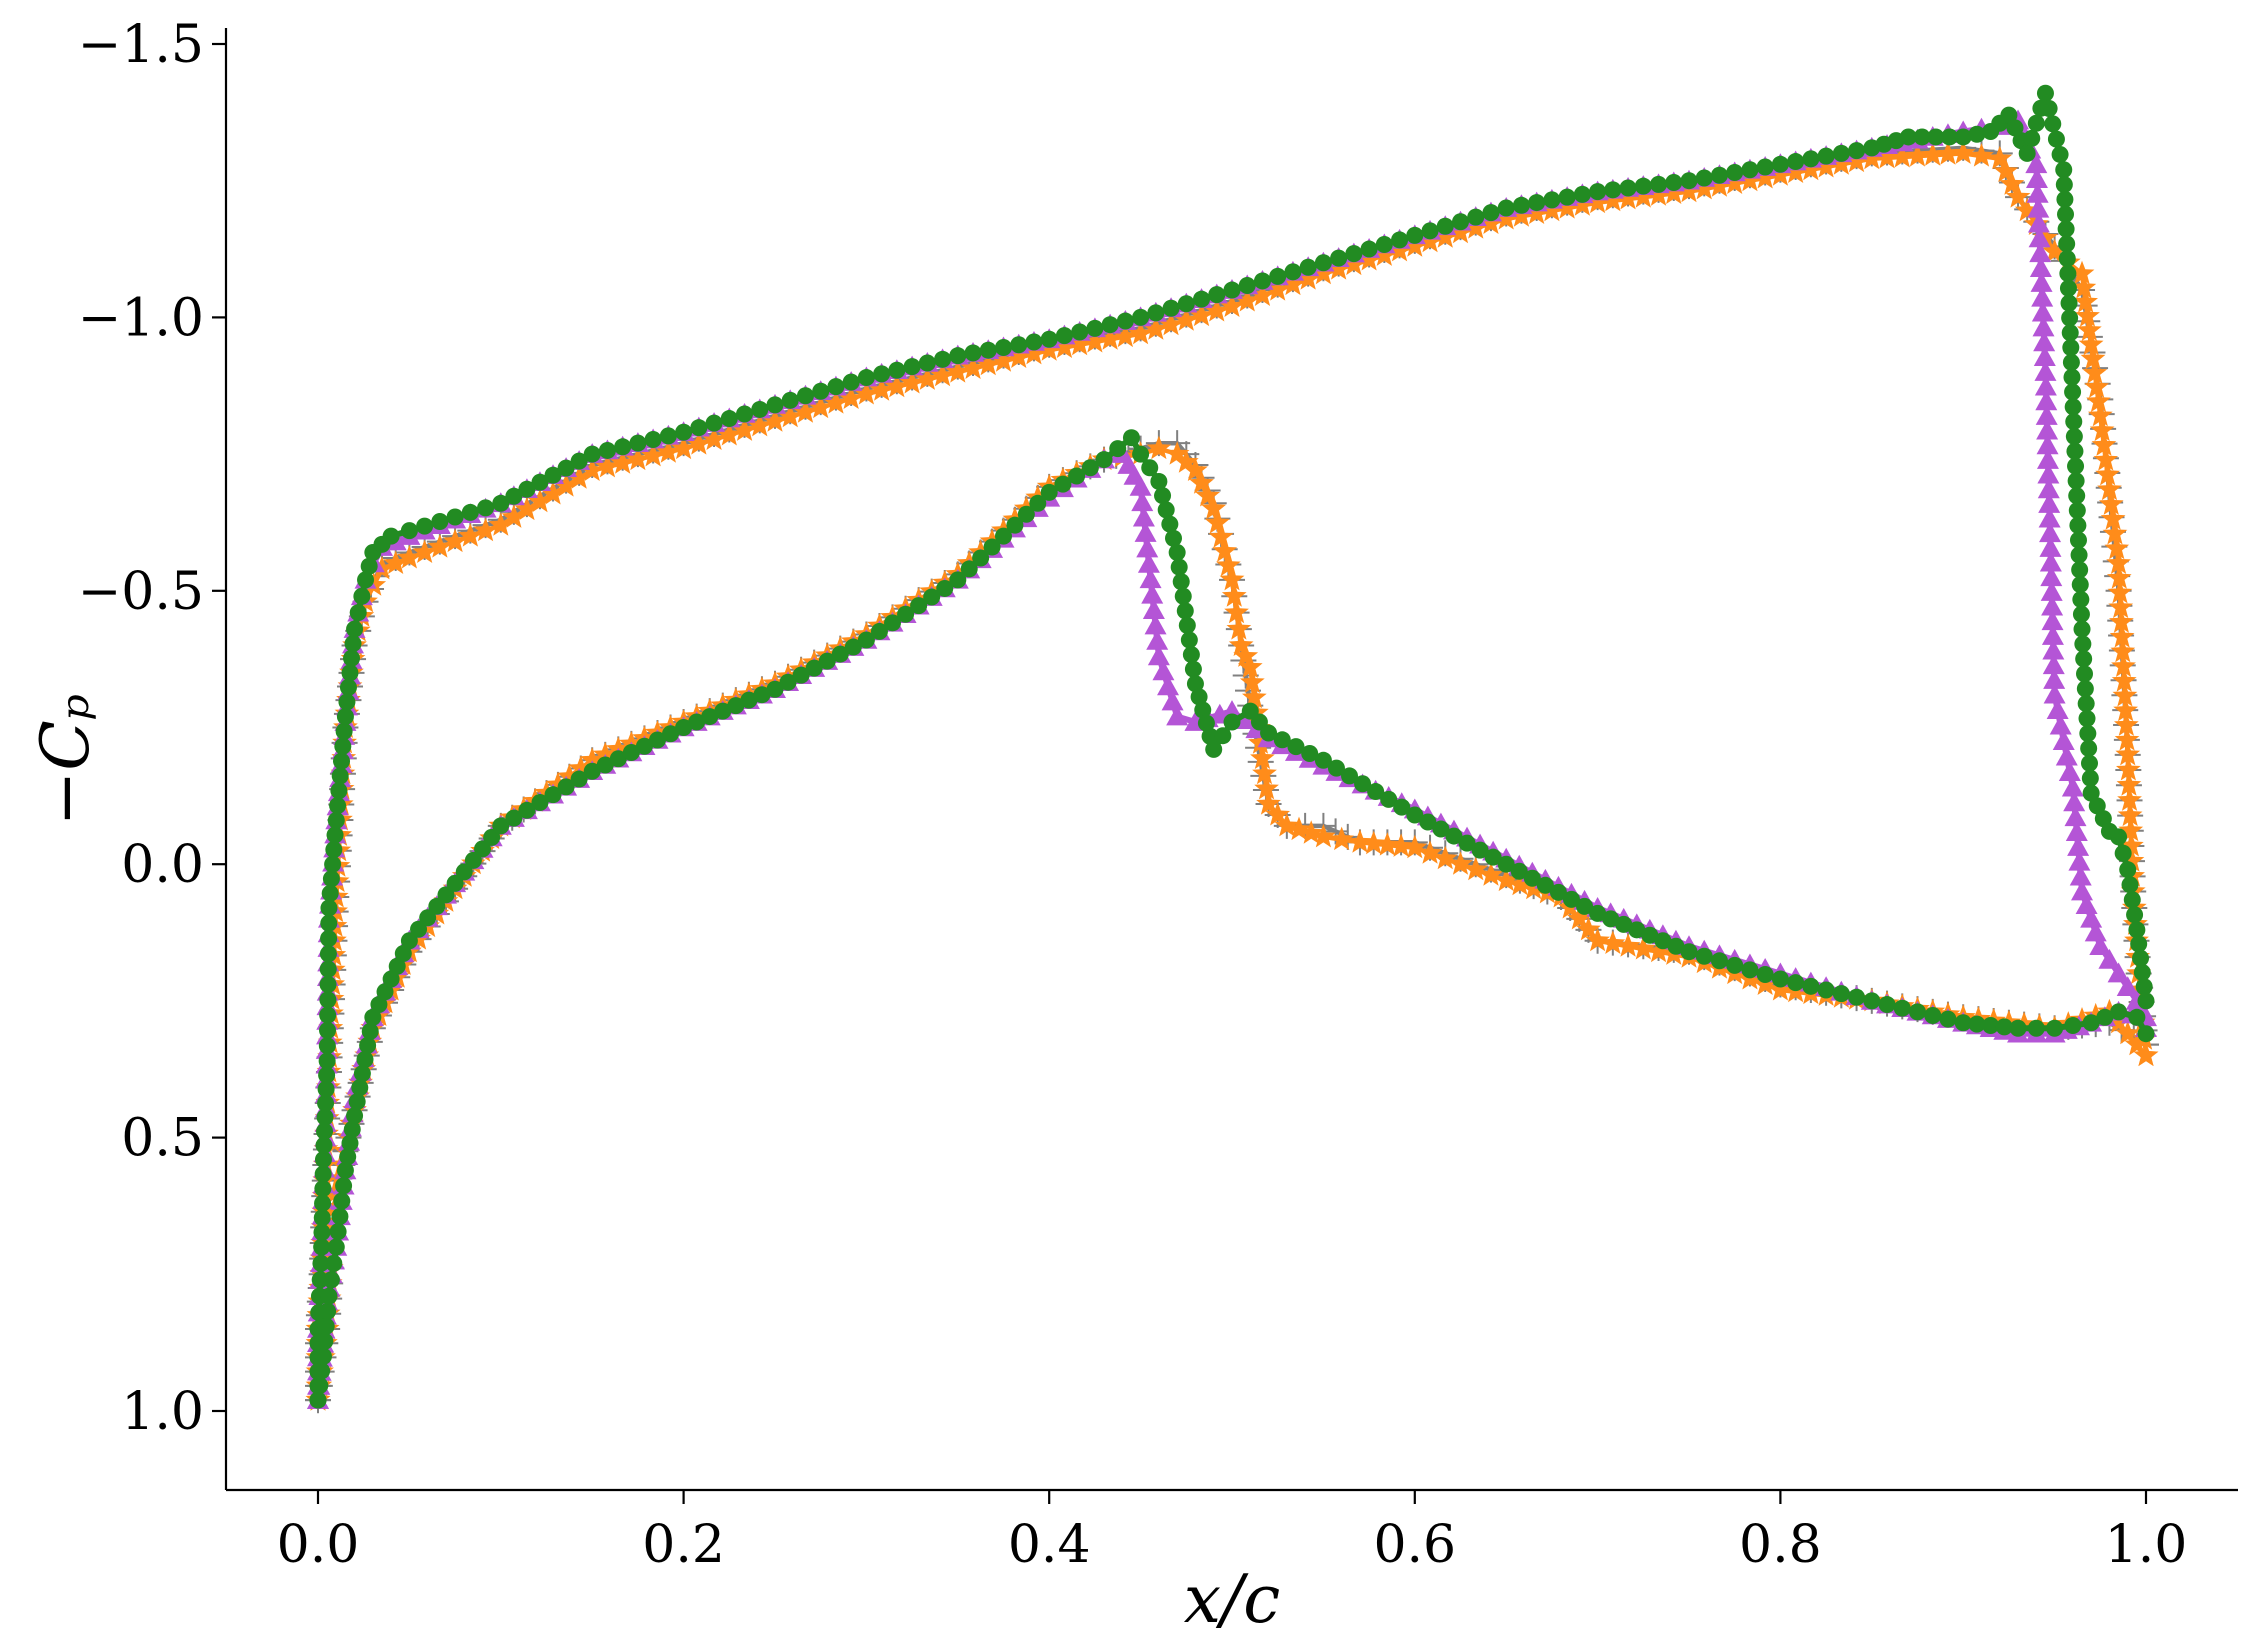 This screenshot has width=2250, height=1650. I want to click on y-tick-label: −1.0, so click(141, 318).